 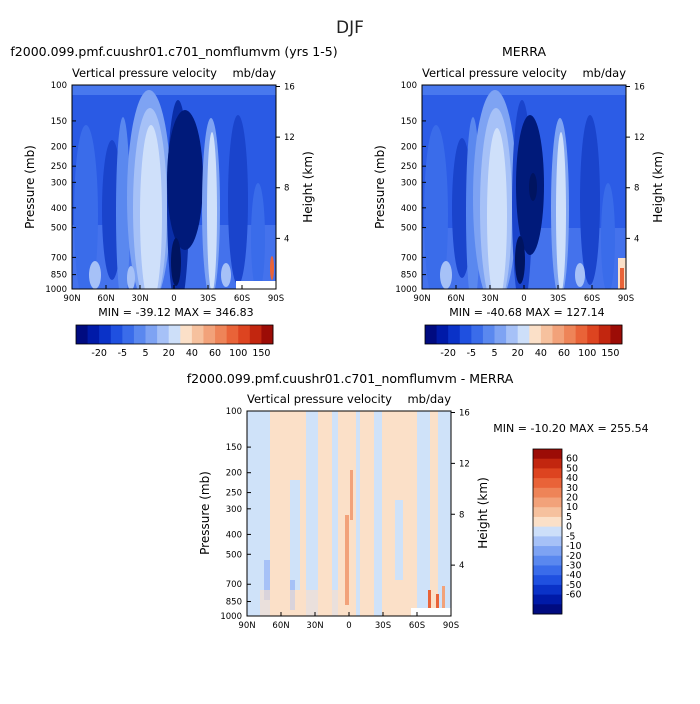 I want to click on colorbar-label: -60, so click(x=574, y=595).